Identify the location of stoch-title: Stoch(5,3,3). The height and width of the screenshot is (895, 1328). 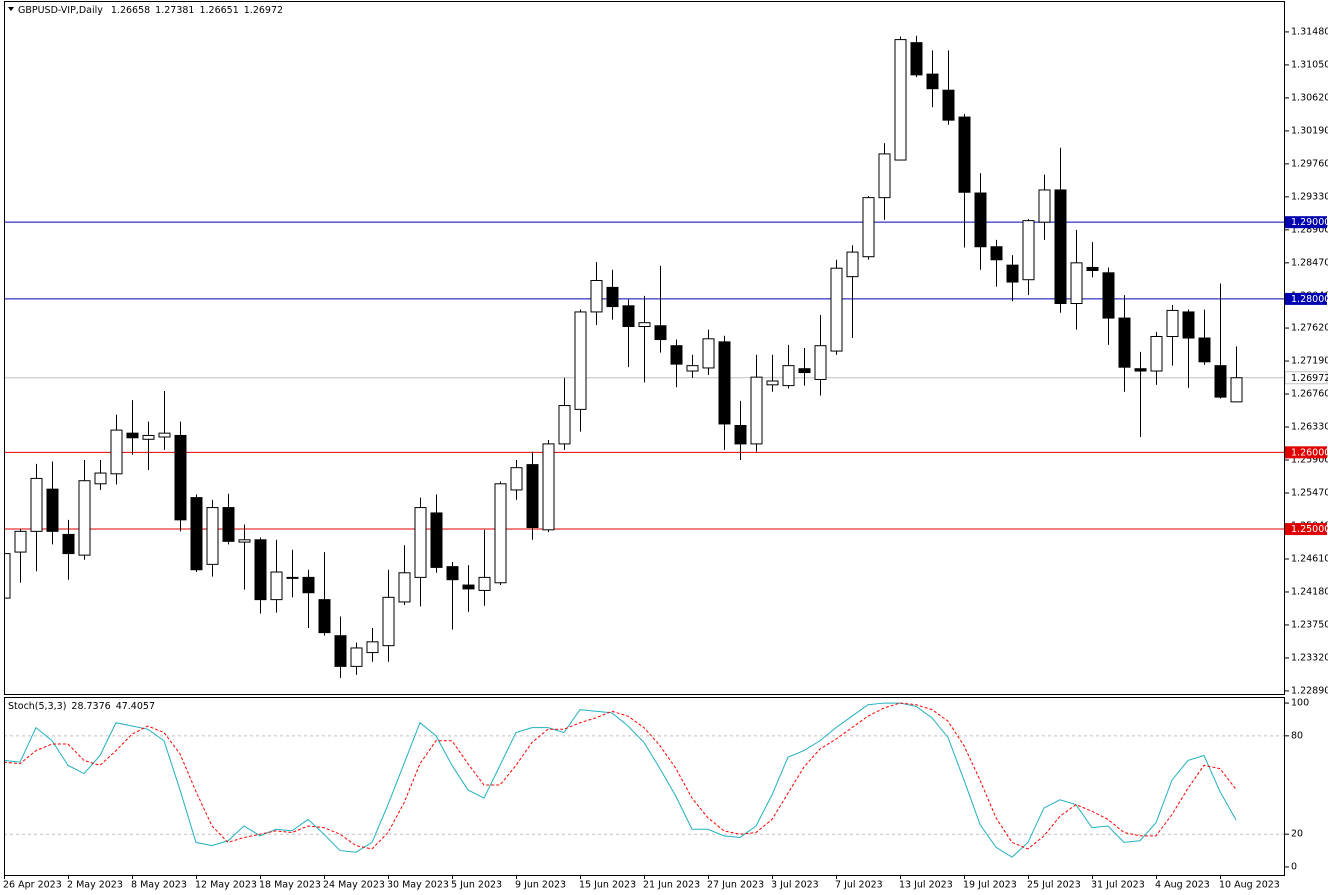
(37, 706).